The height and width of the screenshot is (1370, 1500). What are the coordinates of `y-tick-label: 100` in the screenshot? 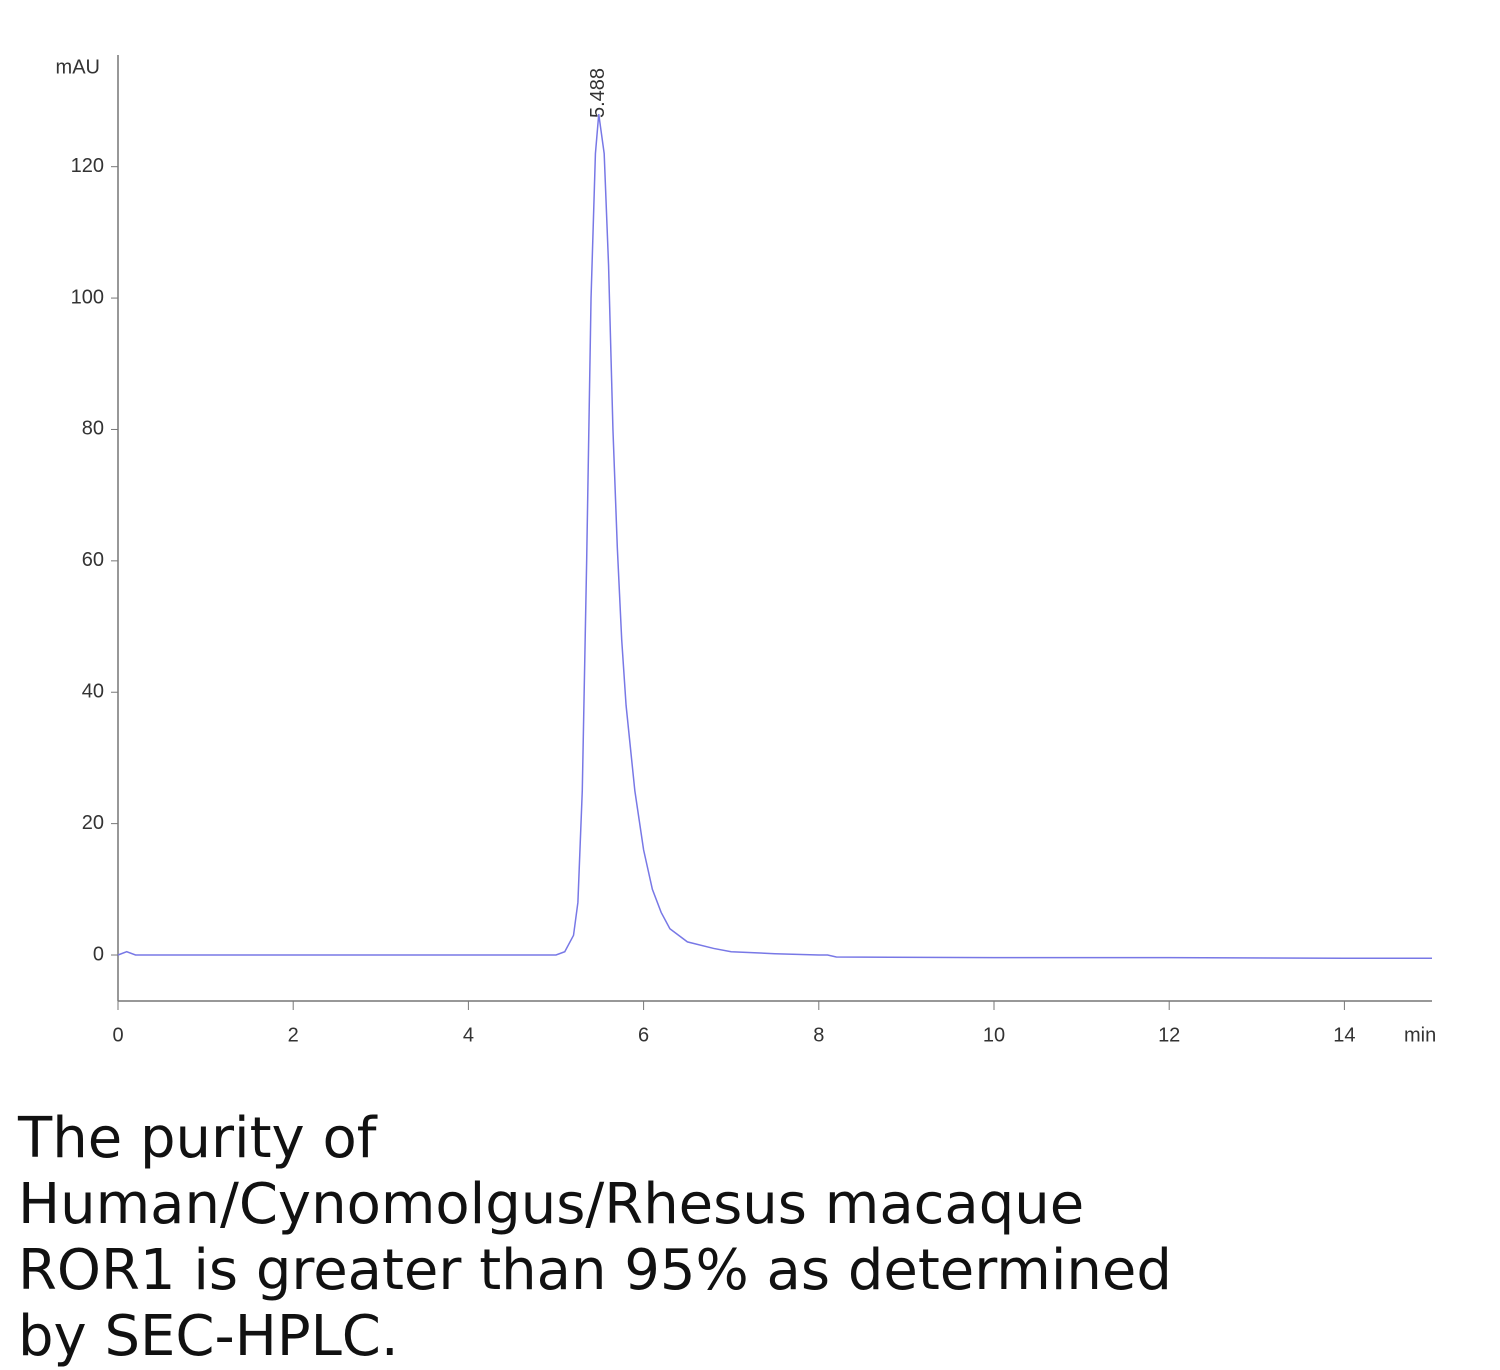 It's located at (87, 297).